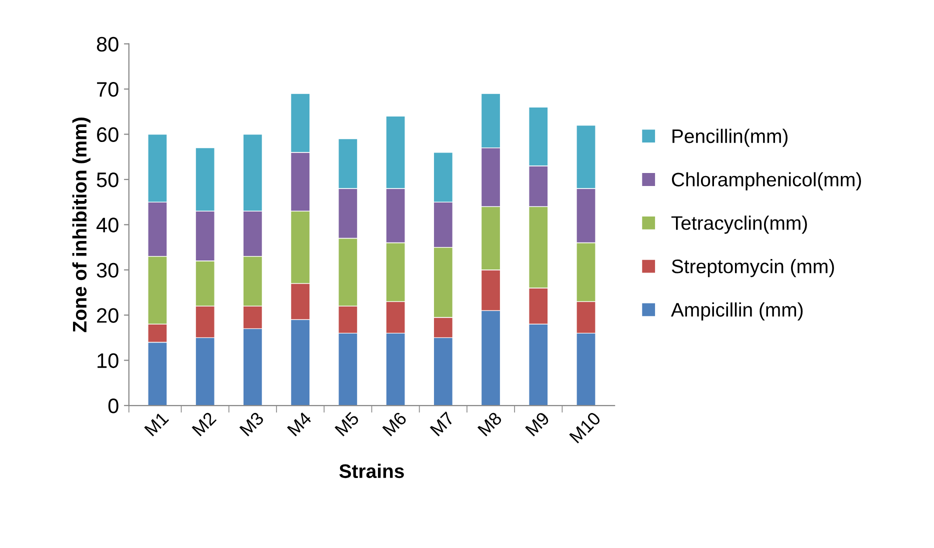 The width and height of the screenshot is (934, 548). I want to click on y-axis-title: Zone of inhibition (mm), so click(81, 225).